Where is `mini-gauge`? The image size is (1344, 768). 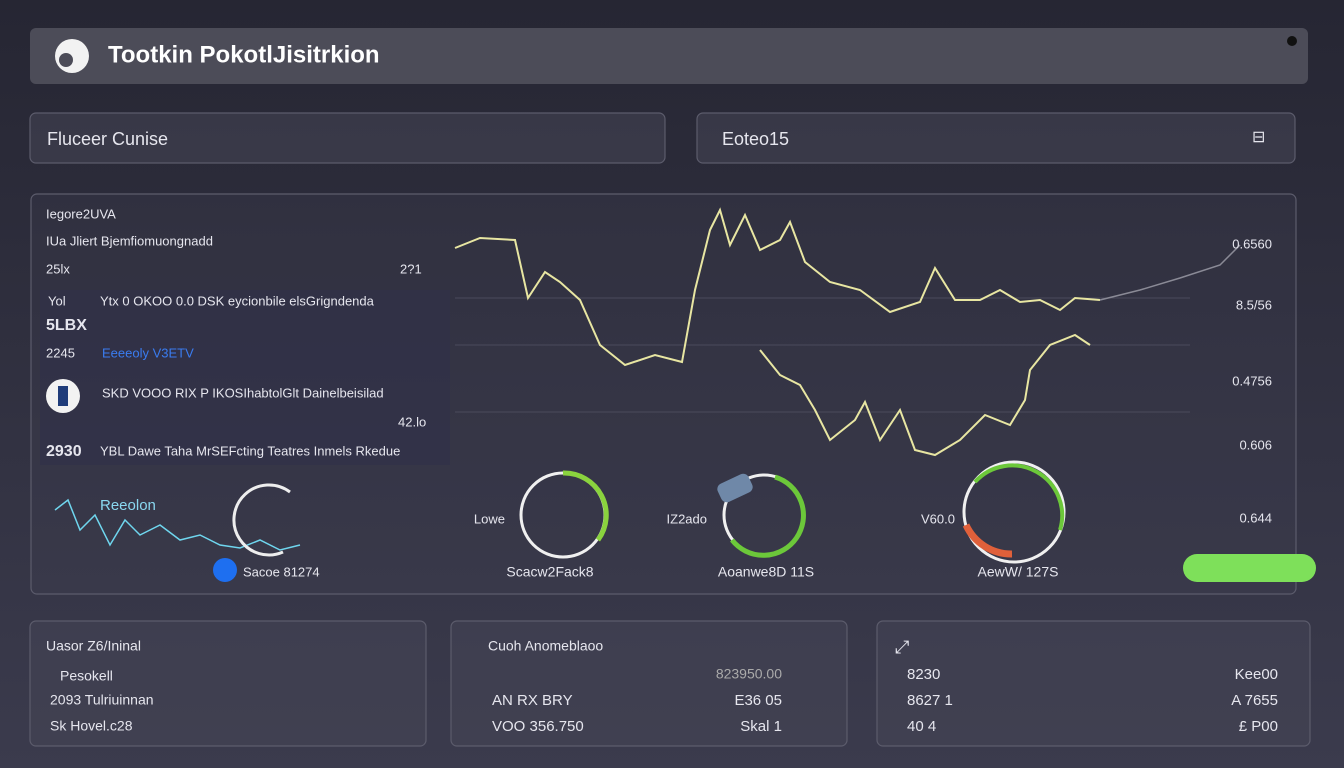 mini-gauge is located at coordinates (261, 520).